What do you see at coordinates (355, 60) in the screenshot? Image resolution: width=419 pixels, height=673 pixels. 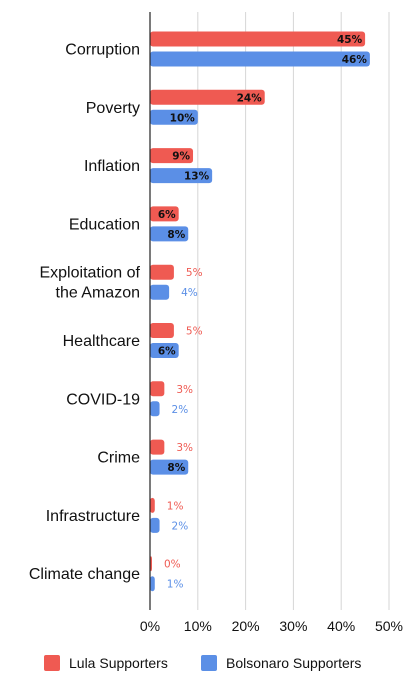 I see `data-label-bols: 46%` at bounding box center [355, 60].